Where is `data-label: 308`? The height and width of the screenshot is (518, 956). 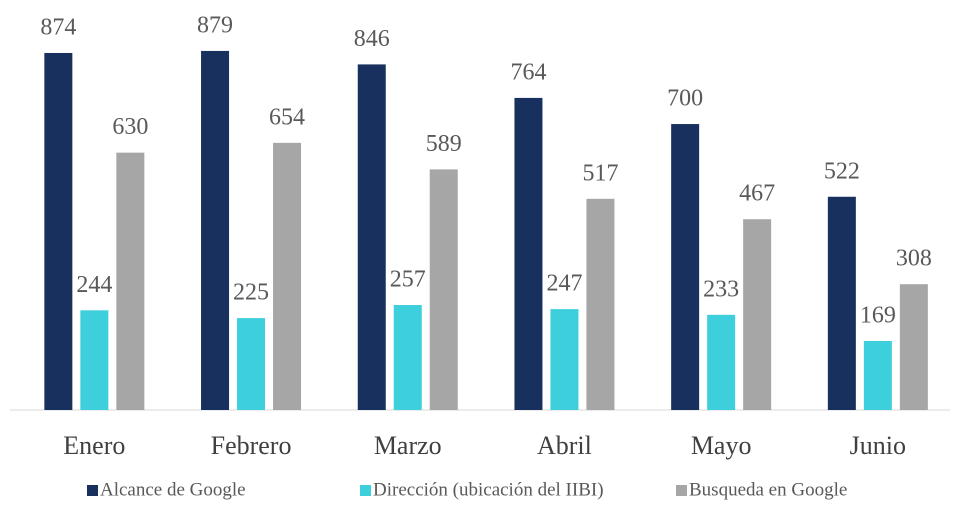
data-label: 308 is located at coordinates (914, 259).